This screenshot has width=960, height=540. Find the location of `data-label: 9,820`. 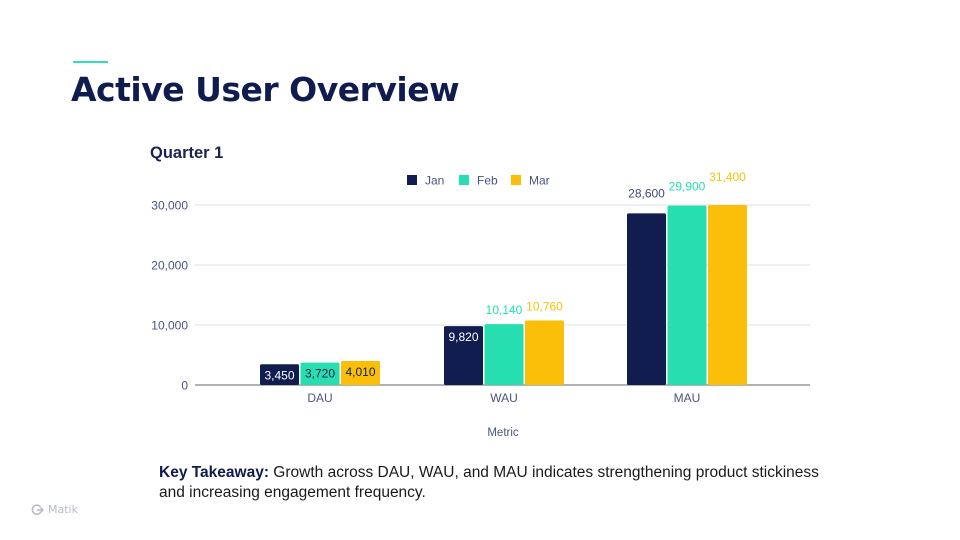

data-label: 9,820 is located at coordinates (463, 337).